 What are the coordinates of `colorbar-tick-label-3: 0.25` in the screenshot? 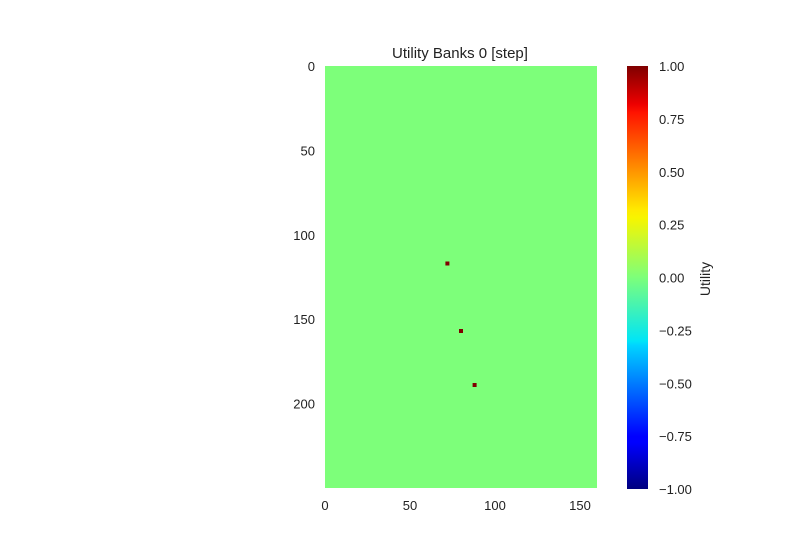 It's located at (671, 225).